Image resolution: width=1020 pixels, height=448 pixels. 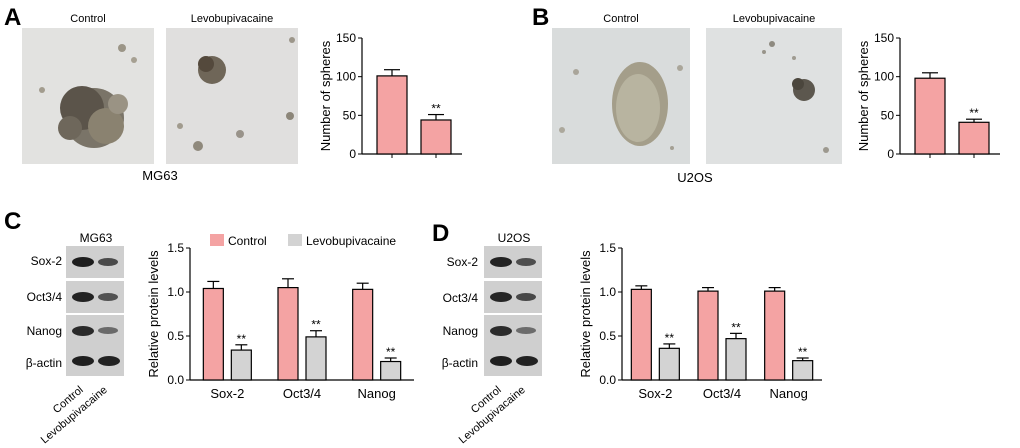 I want to click on panel-c-blot-strip-actin, so click(x=95, y=361).